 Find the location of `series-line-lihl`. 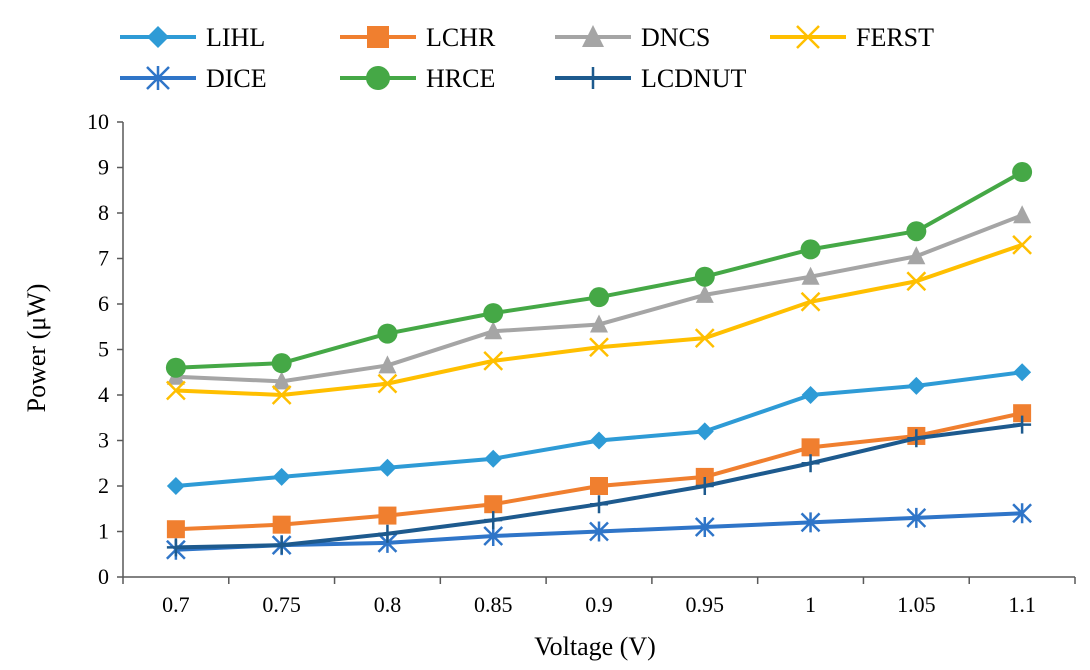

series-line-lihl is located at coordinates (599, 429).